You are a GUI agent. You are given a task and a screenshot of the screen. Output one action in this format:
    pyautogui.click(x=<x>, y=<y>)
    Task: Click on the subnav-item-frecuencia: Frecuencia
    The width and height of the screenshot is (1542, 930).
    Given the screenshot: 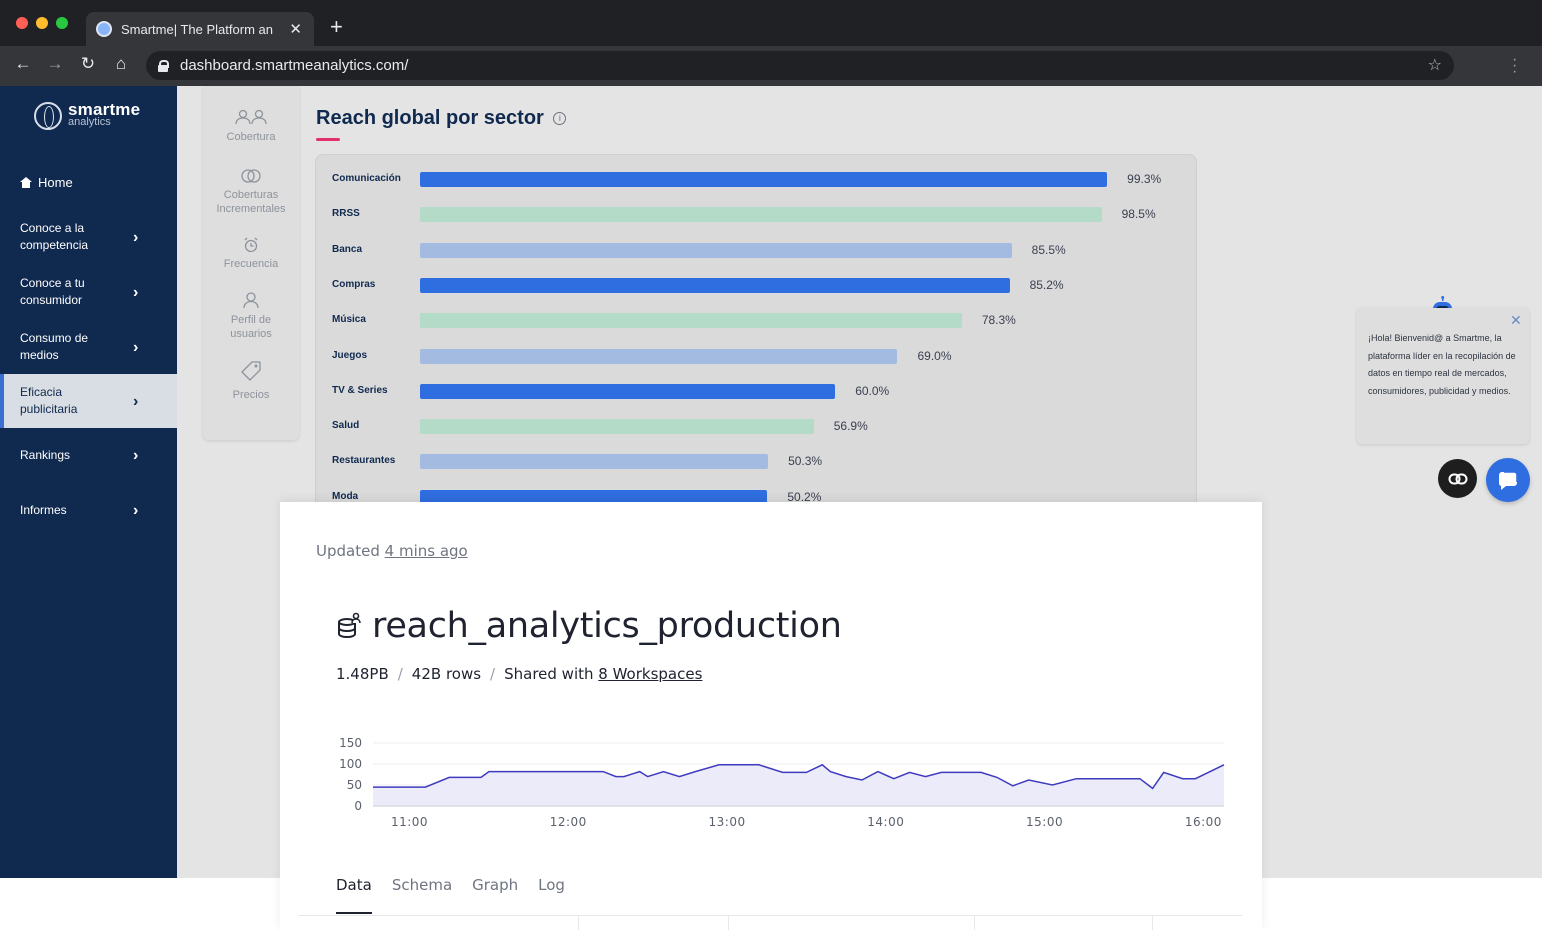 What is the action you would take?
    pyautogui.click(x=251, y=254)
    